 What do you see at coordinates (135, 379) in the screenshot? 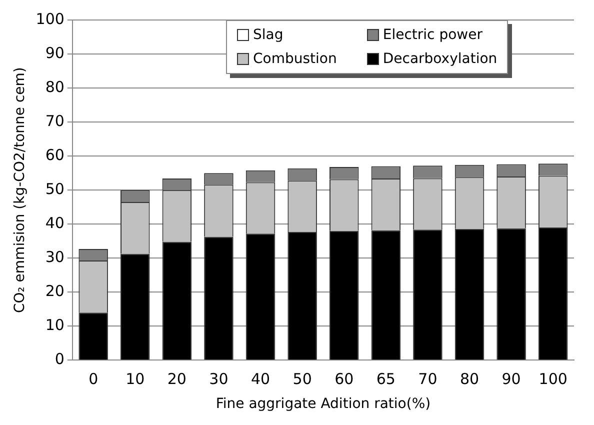
I see `x-tick-label: 10` at bounding box center [135, 379].